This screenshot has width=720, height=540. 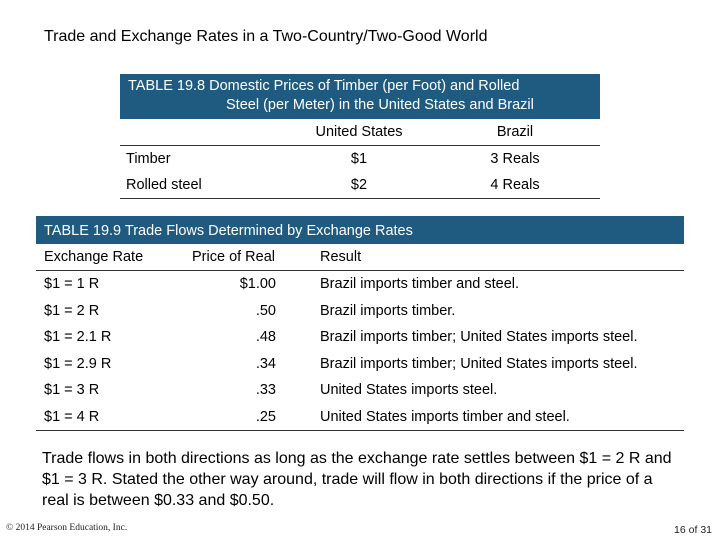 What do you see at coordinates (341, 257) in the screenshot?
I see `column-header-result: Result` at bounding box center [341, 257].